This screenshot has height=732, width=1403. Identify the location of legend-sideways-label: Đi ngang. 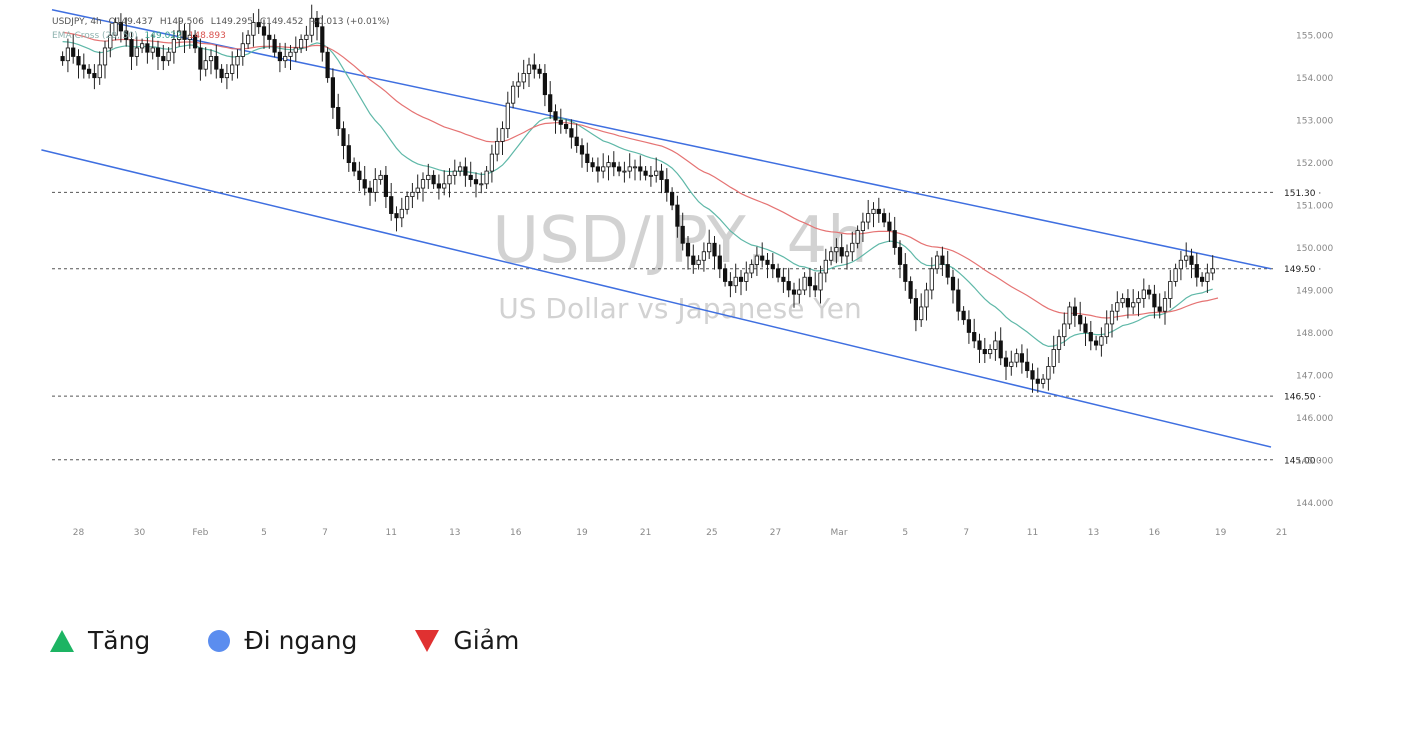
(301, 640).